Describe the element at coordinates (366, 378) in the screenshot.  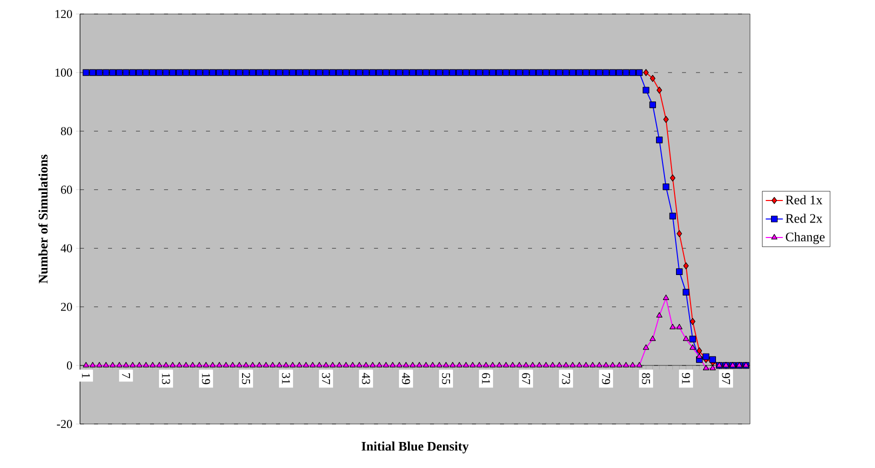
I see `x-tick-label: 43` at that location.